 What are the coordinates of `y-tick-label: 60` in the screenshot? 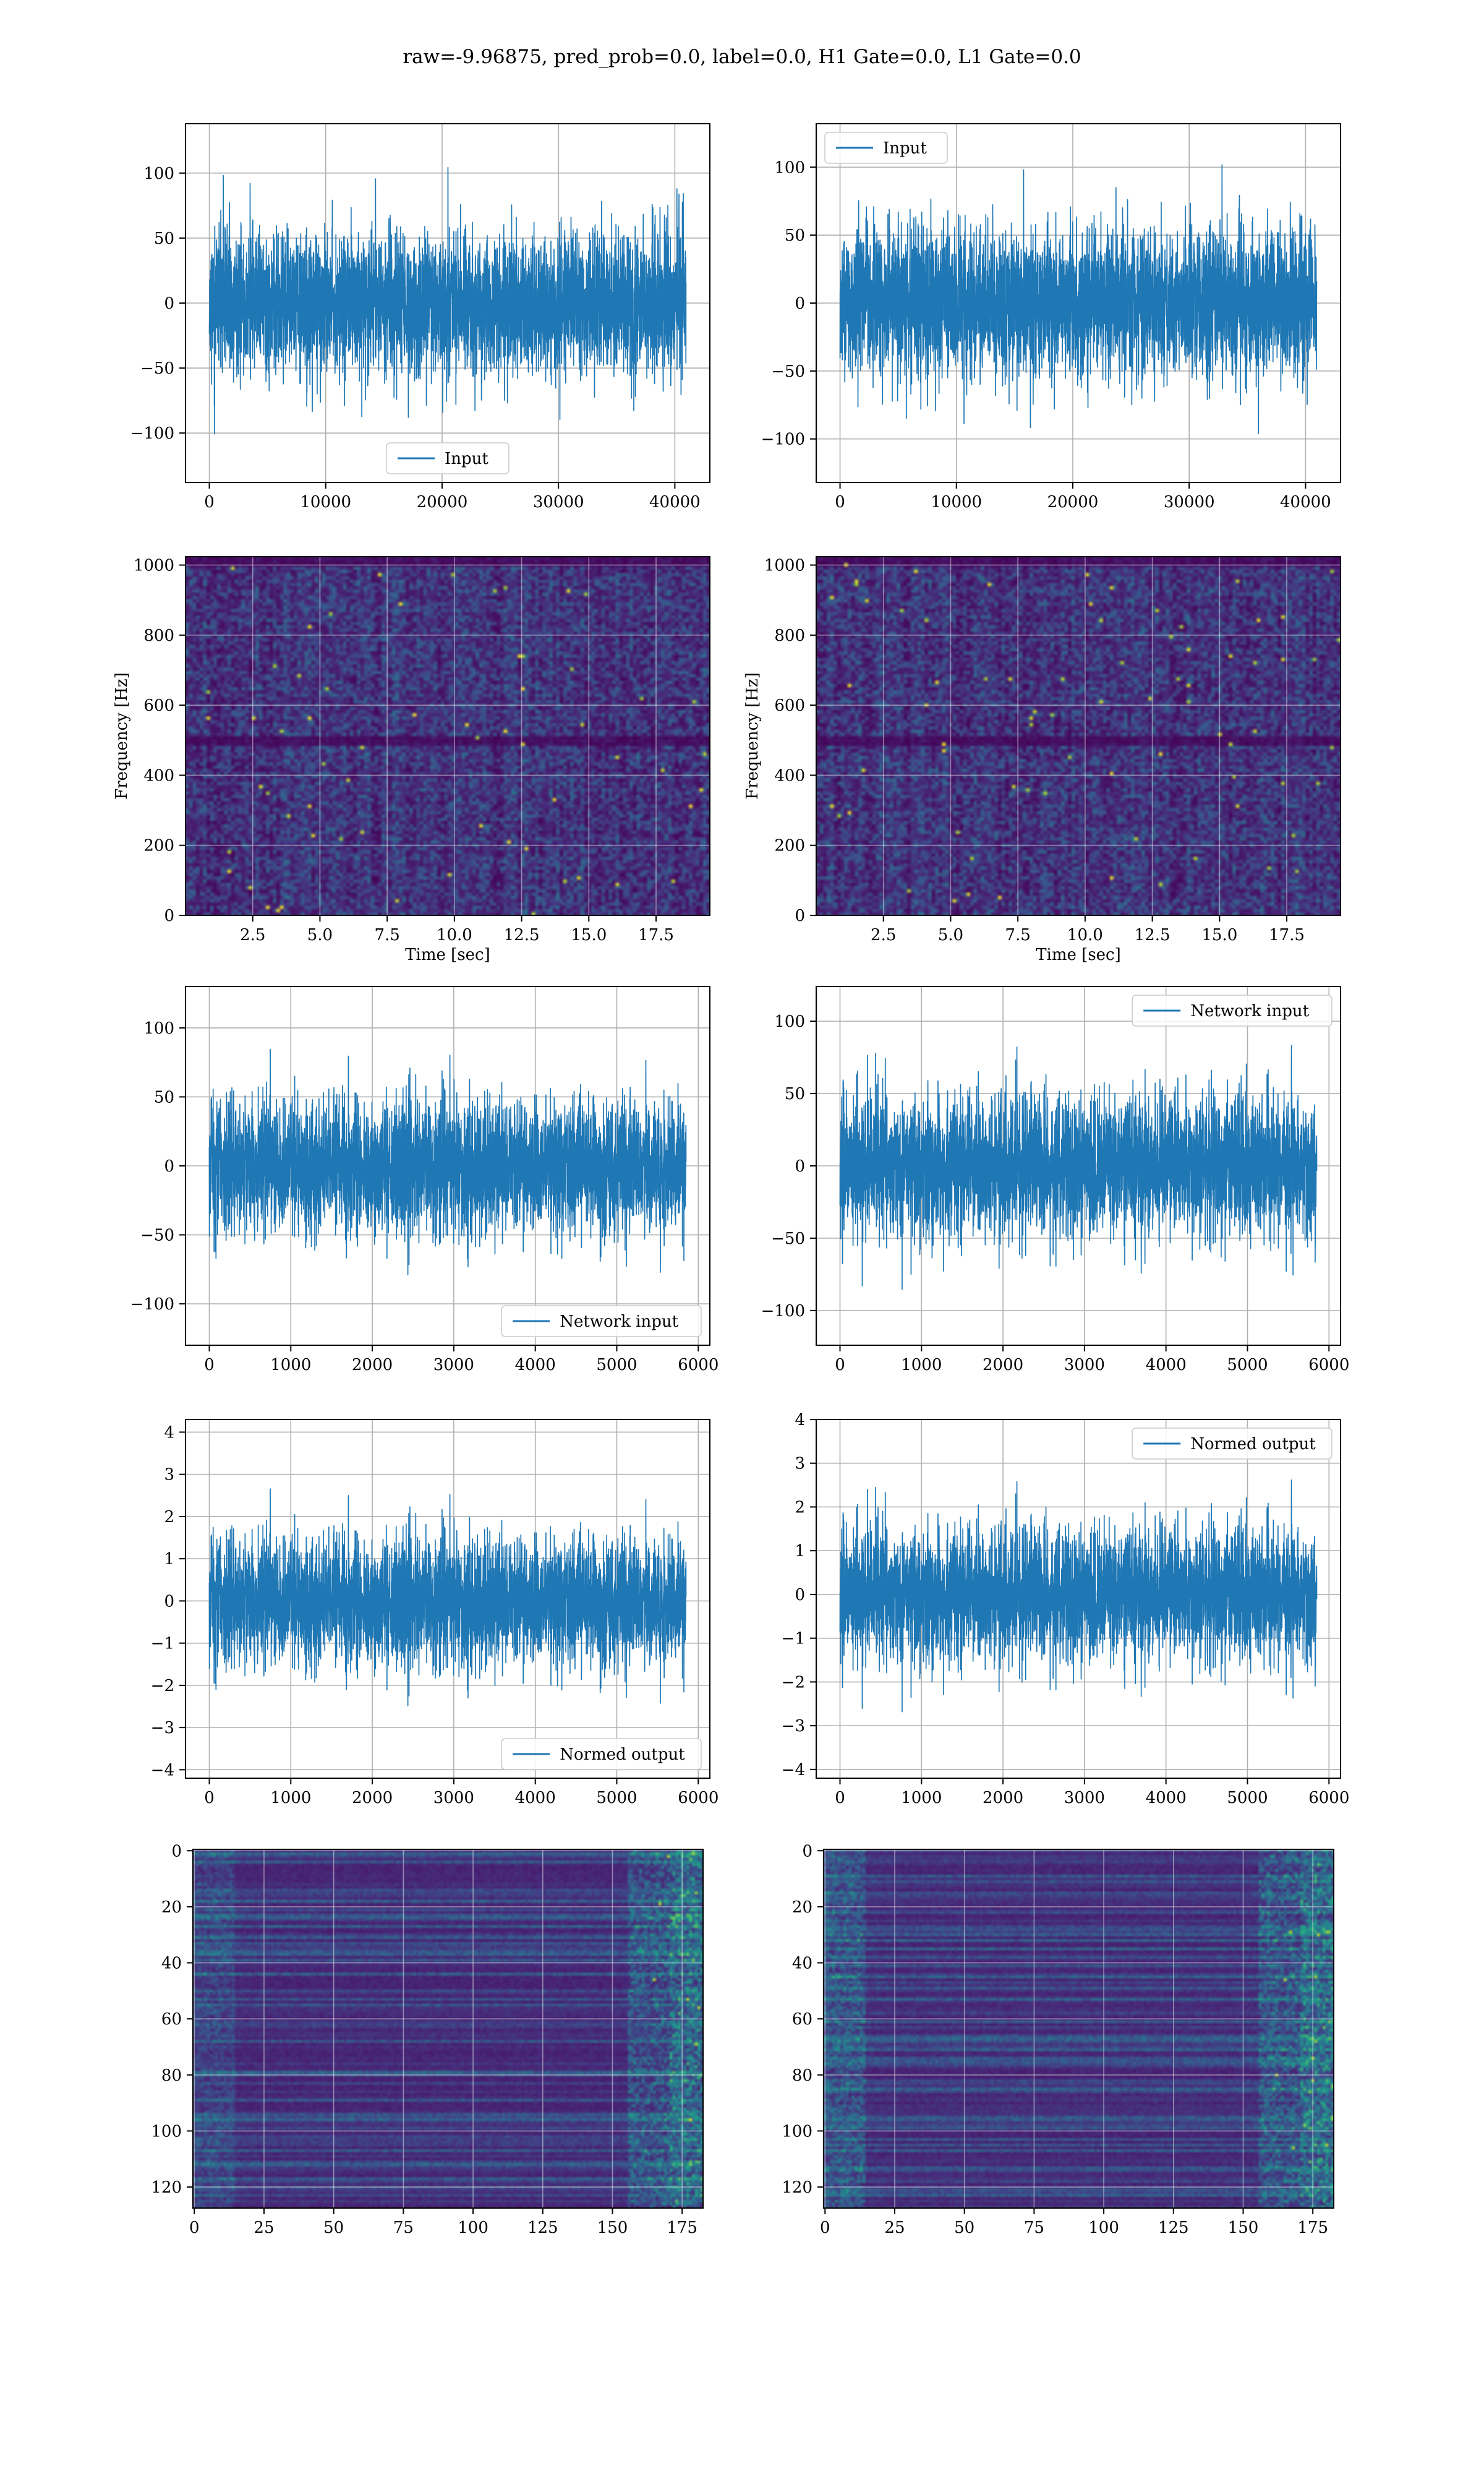 It's located at (802, 2019).